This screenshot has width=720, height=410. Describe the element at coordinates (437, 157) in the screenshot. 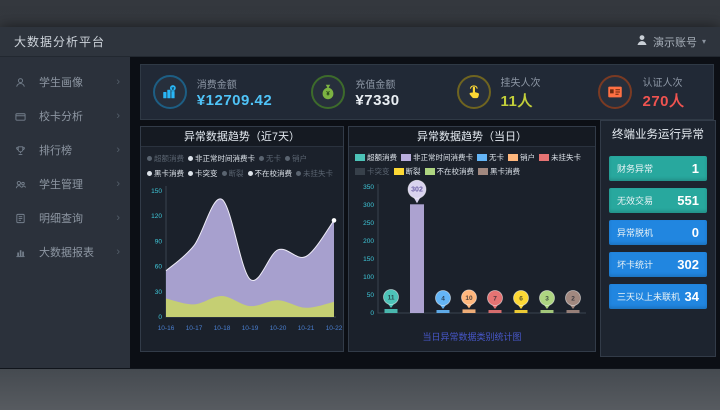

I see `right-legend-item-1: 非正常时间消费卡` at that location.